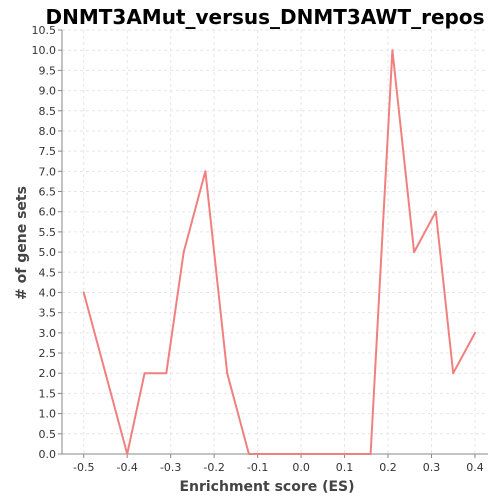  What do you see at coordinates (48, 272) in the screenshot?
I see `y-tick-label: 4.5` at bounding box center [48, 272].